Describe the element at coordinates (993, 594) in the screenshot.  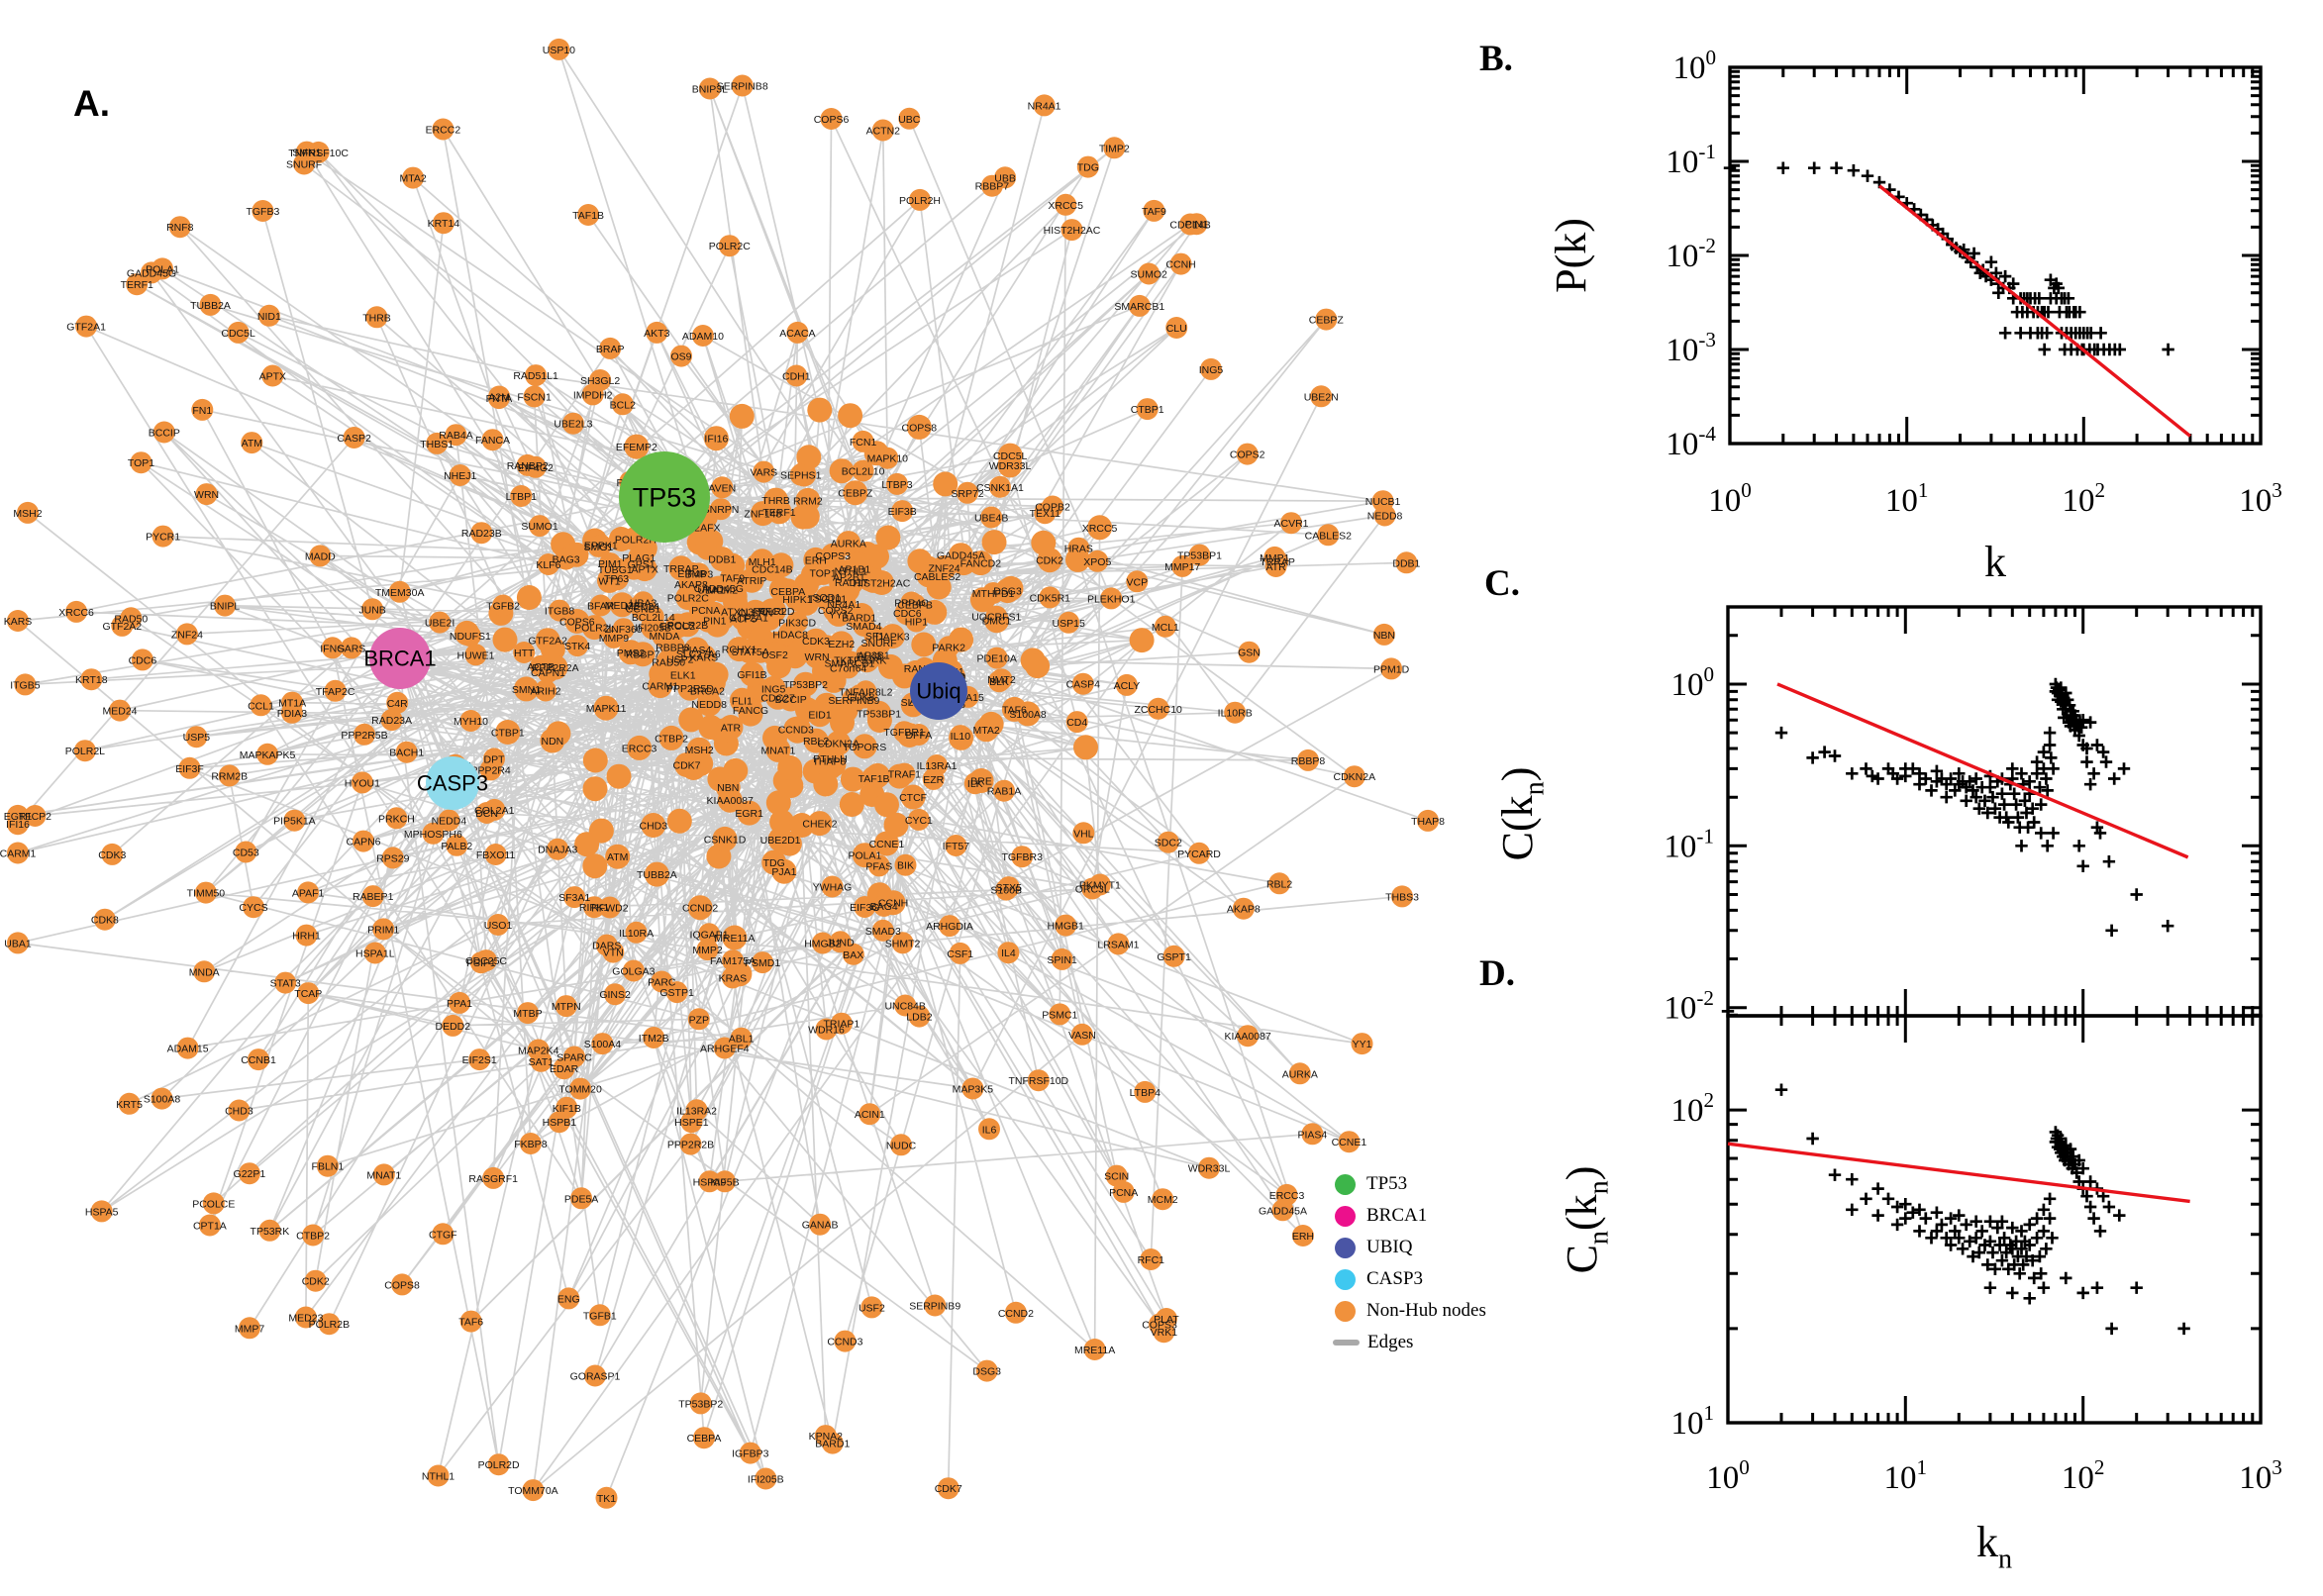
I see `node-label: MTHFD1` at that location.